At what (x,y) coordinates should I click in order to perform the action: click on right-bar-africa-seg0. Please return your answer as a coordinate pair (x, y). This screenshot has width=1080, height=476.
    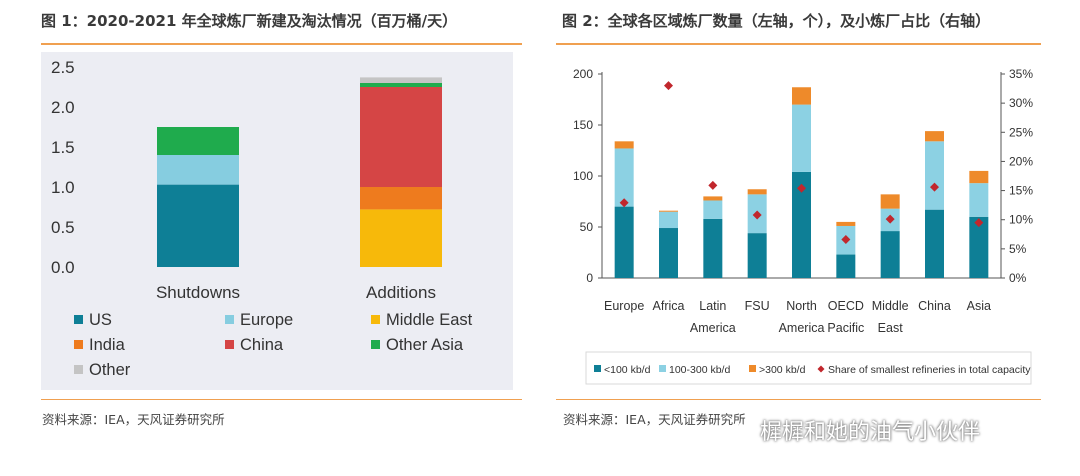
    Looking at the image, I should click on (668, 253).